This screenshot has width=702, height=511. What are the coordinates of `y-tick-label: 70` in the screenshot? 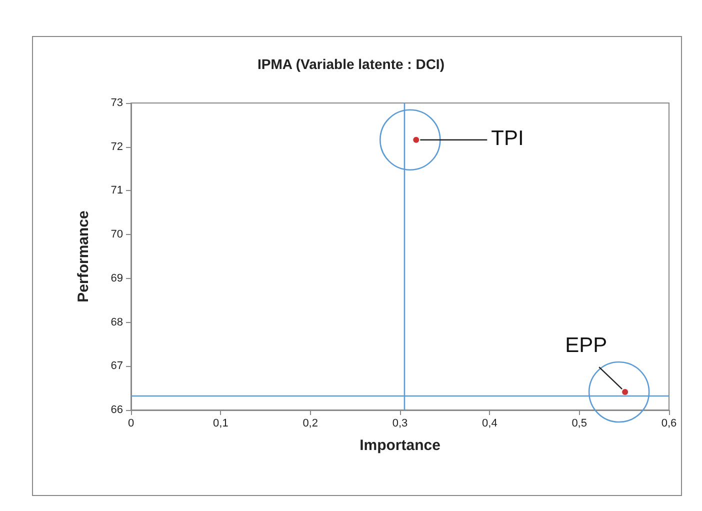 It's located at (116, 234).